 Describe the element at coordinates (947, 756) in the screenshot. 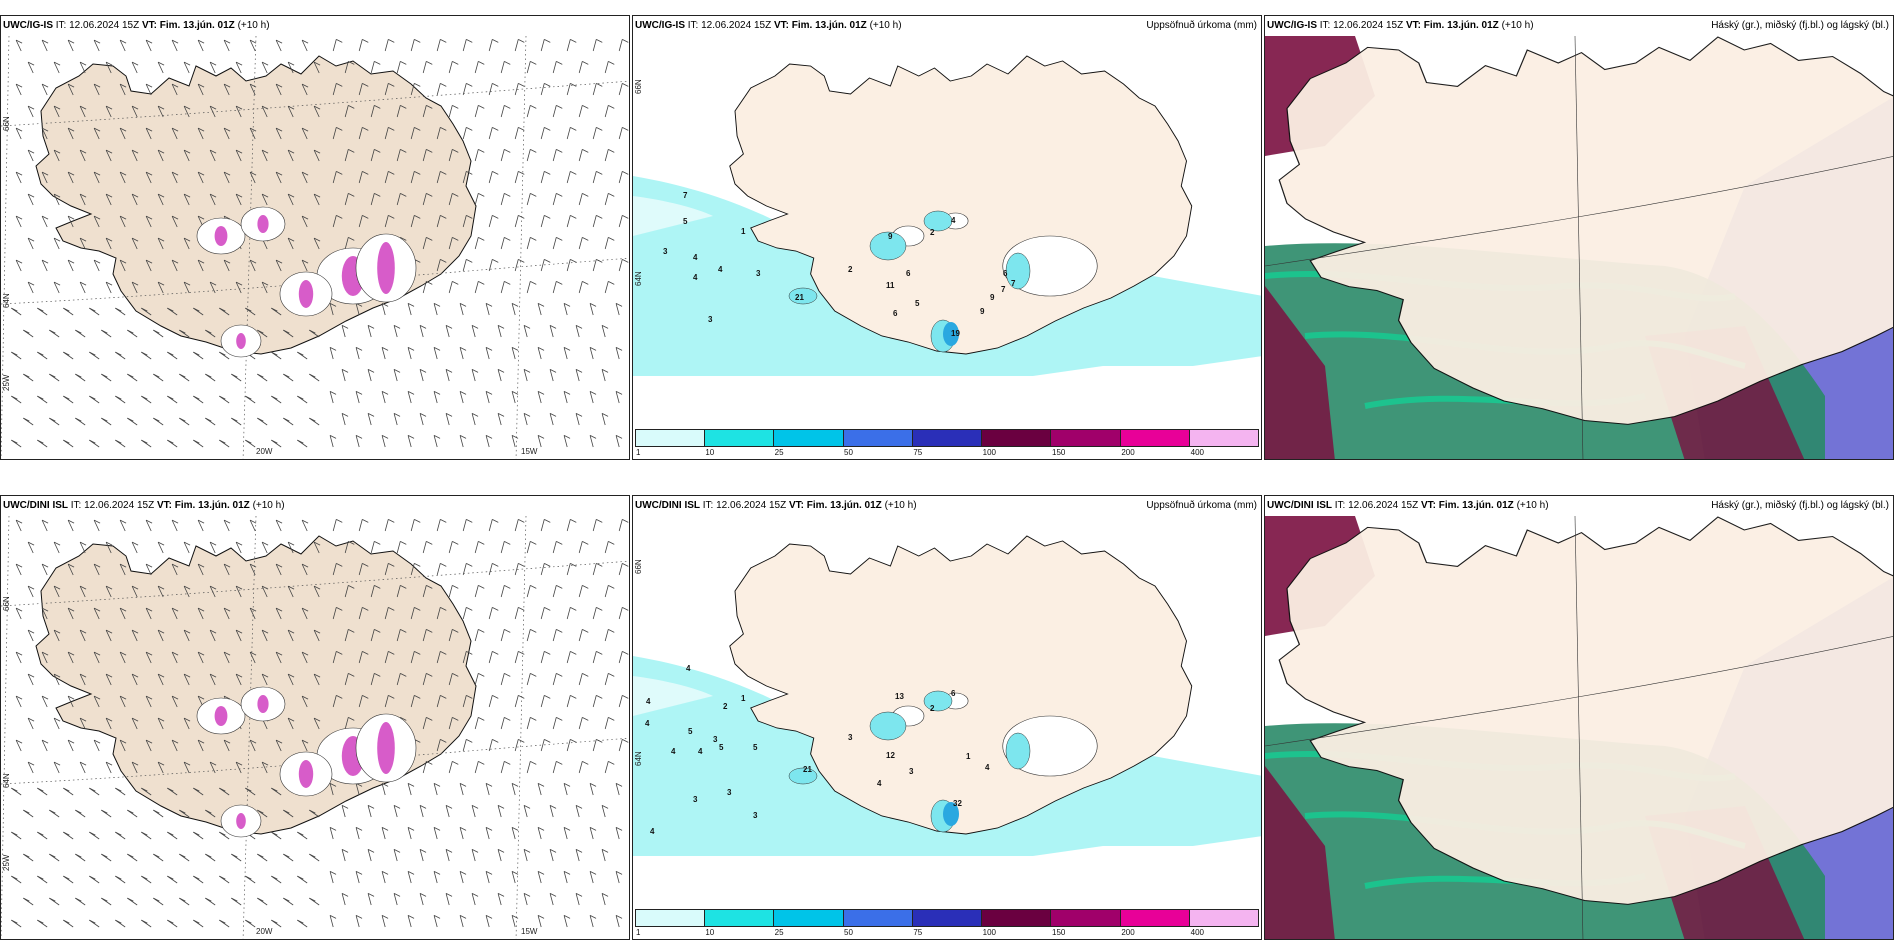

I see `sea-precipitation` at that location.